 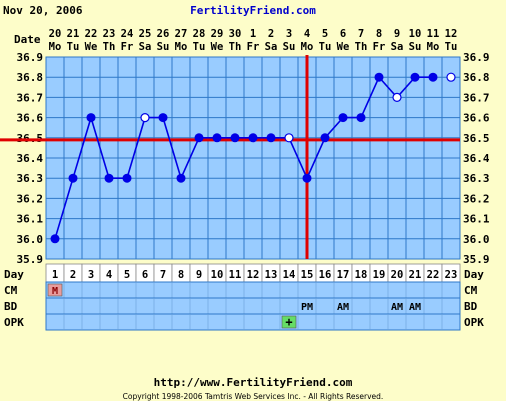 What do you see at coordinates (271, 34) in the screenshot?
I see `date-label: 2` at bounding box center [271, 34].